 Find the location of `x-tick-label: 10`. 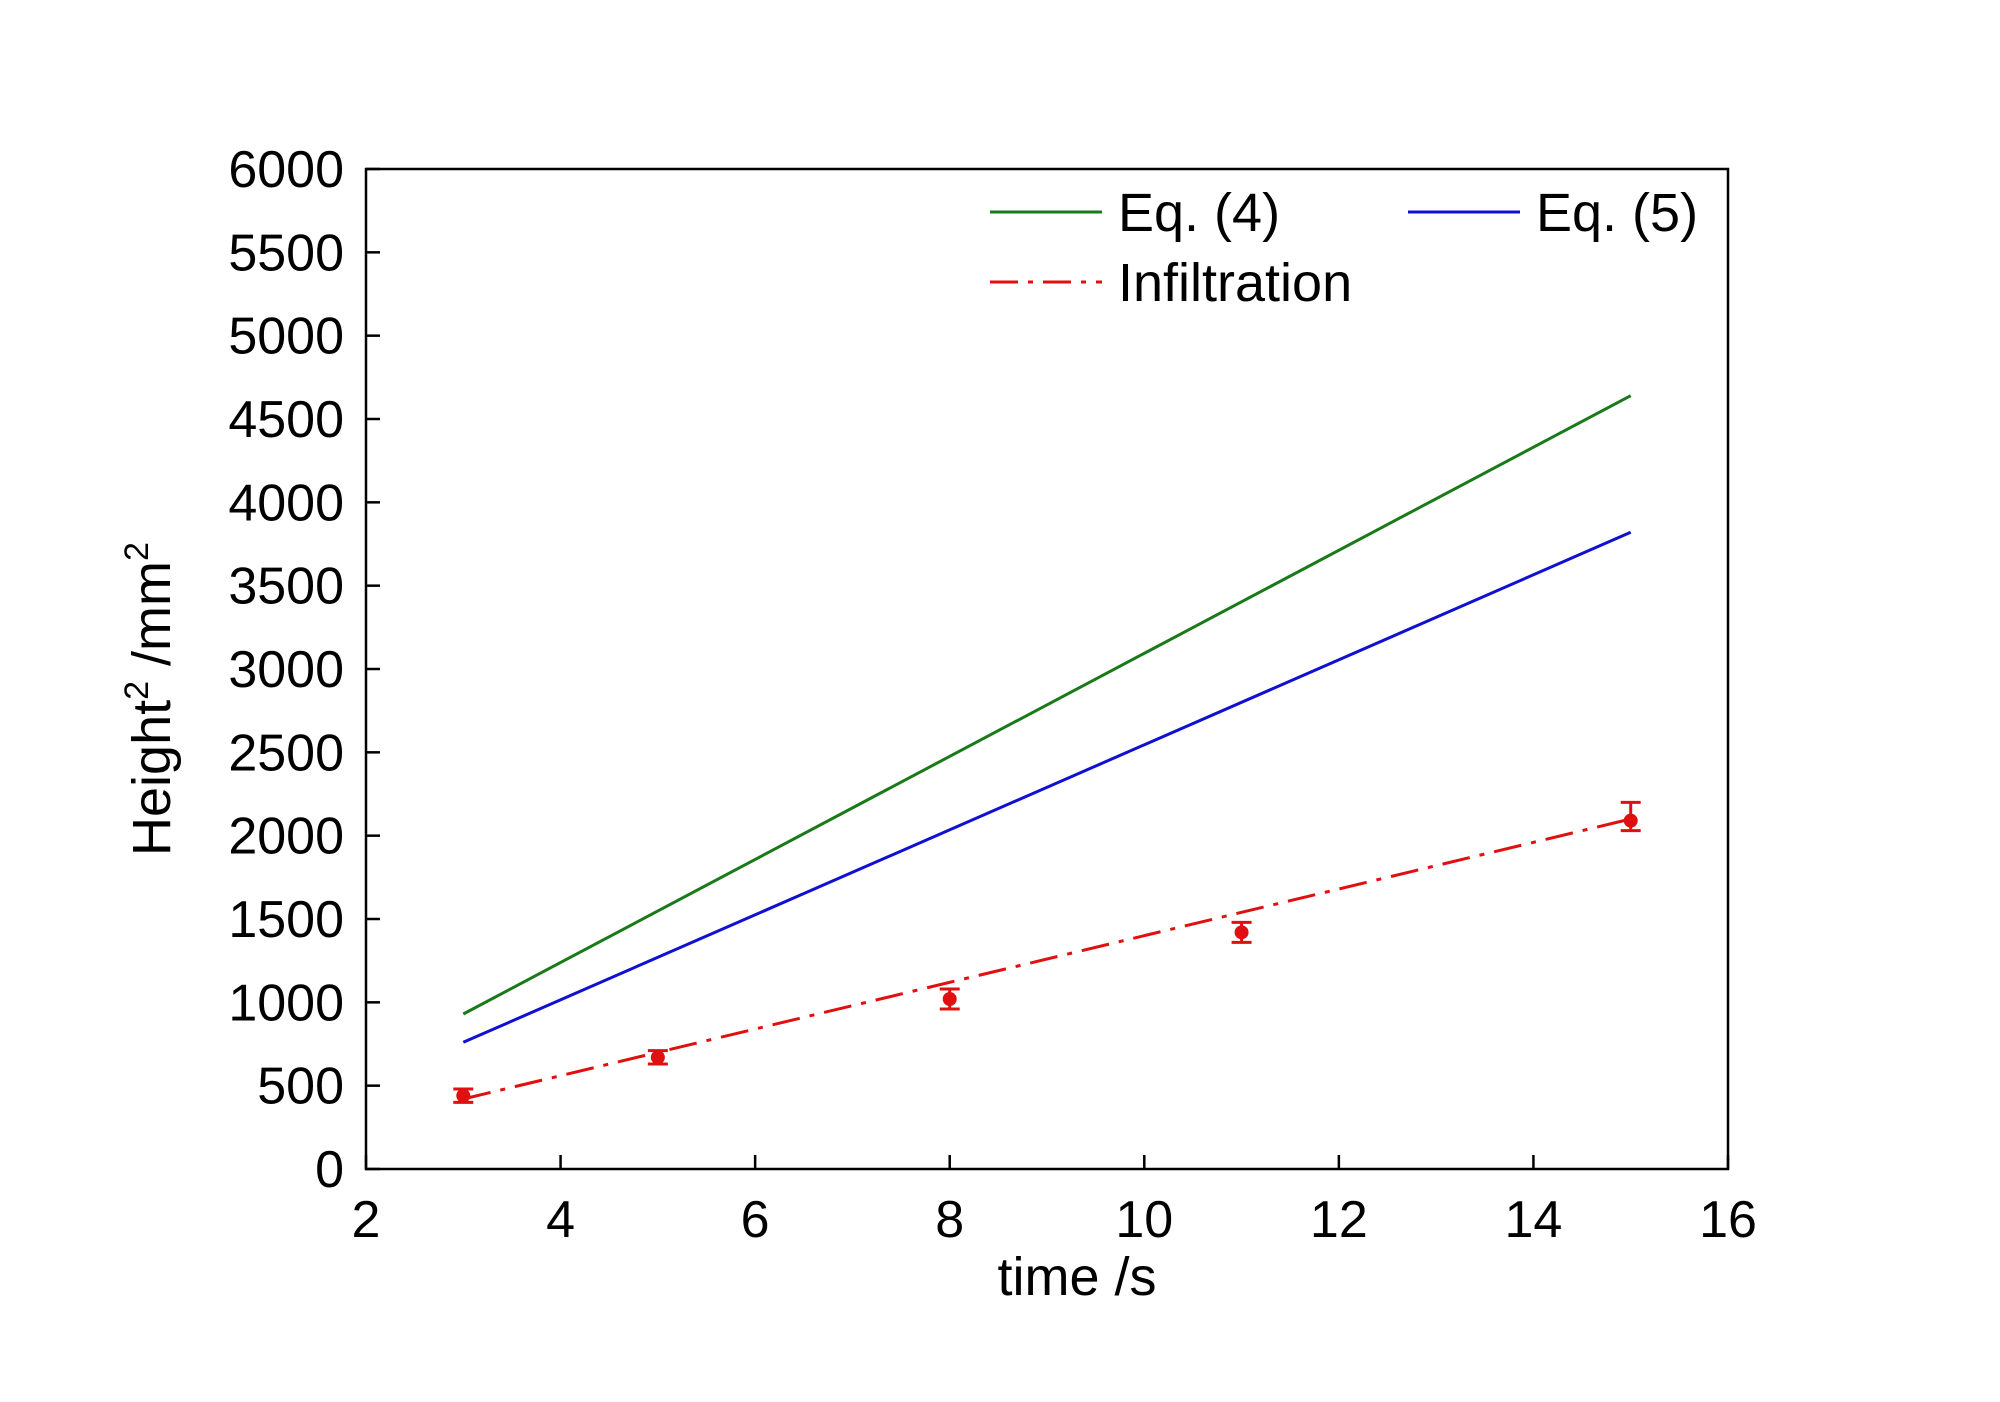

x-tick-label: 10 is located at coordinates (1144, 1220).